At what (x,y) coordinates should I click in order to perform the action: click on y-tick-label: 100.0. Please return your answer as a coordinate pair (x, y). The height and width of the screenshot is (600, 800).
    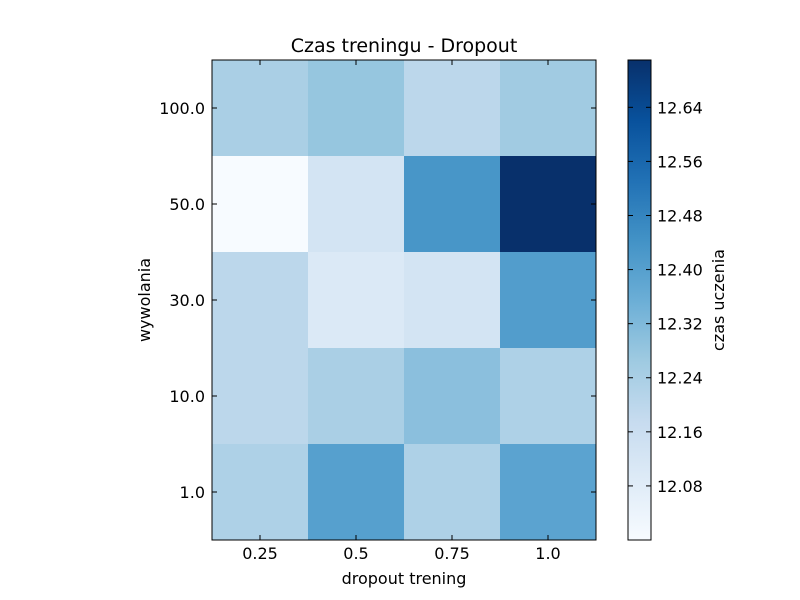
    Looking at the image, I should click on (182, 108).